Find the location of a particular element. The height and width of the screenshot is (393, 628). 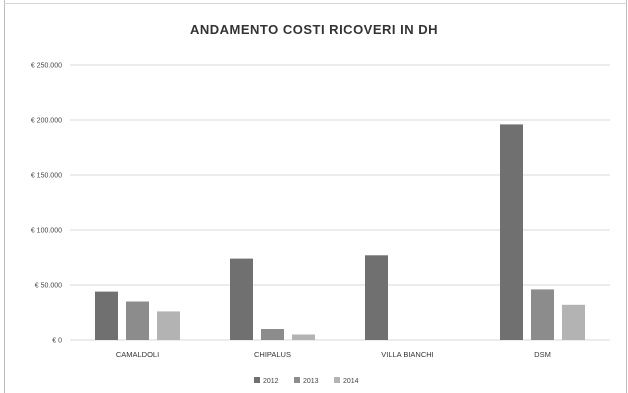

x-category-label: DSM is located at coordinates (542, 354).